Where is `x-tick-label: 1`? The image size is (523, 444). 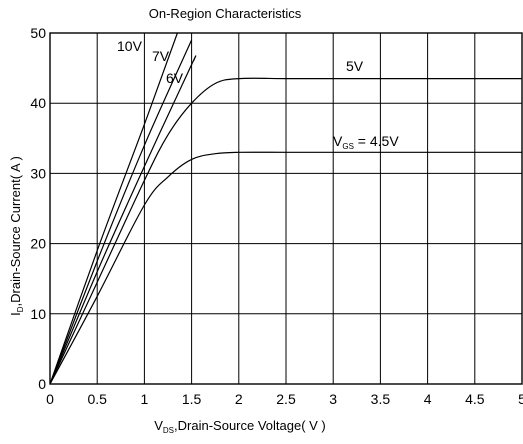 x-tick-label: 1 is located at coordinates (145, 399).